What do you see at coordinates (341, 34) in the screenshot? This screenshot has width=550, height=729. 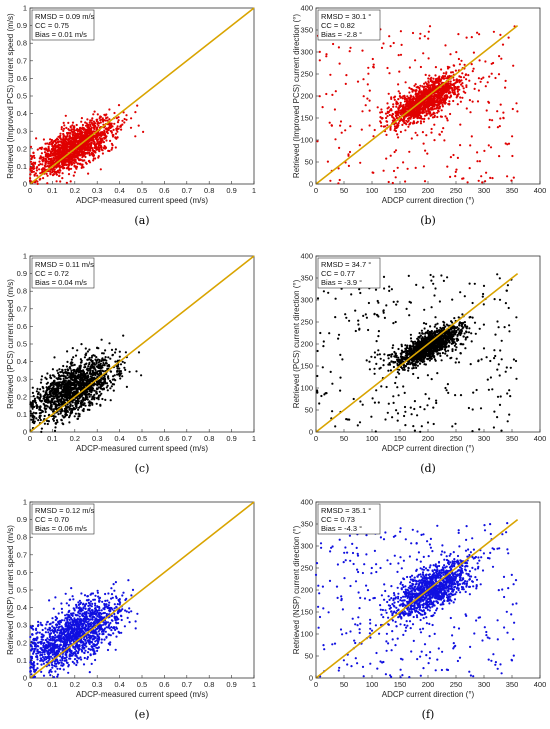 I see `stats-line: Bias = -2.8 °` at bounding box center [341, 34].